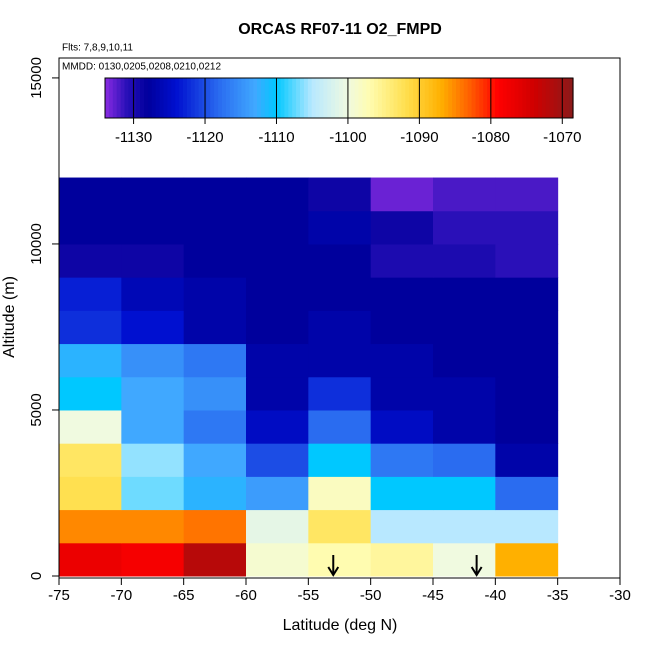  I want to click on colorbar-tick-label: -1110, so click(276, 137).